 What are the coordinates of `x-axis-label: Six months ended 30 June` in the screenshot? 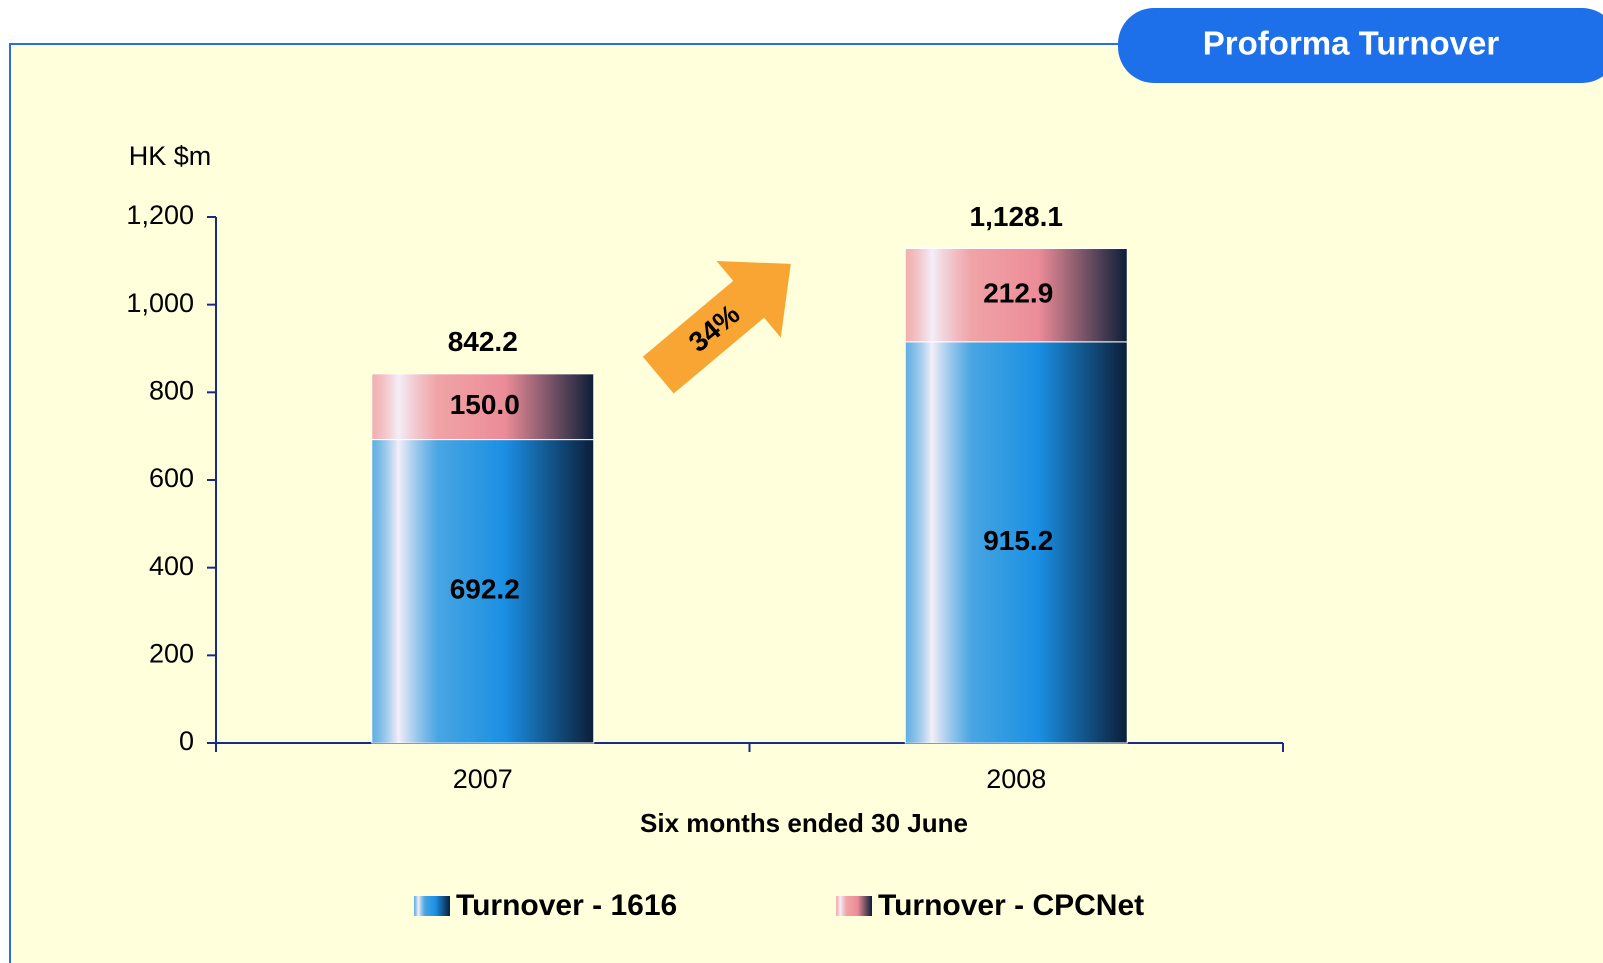 It's located at (804, 823).